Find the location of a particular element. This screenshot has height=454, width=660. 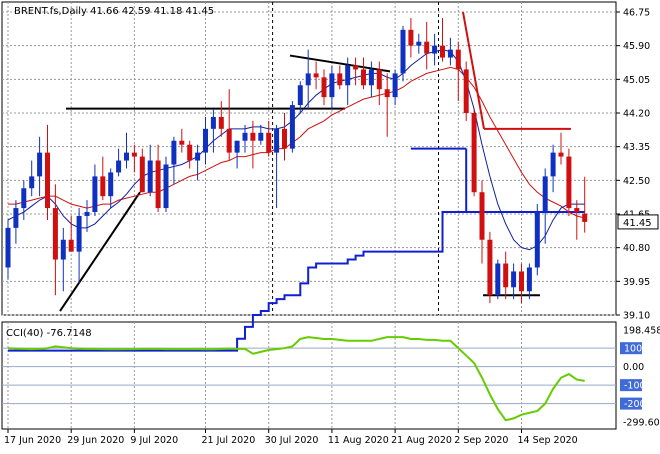

chart-title: BRENT.fs,Daily 41.66 42.59 41.18 41.45 is located at coordinates (114, 11).